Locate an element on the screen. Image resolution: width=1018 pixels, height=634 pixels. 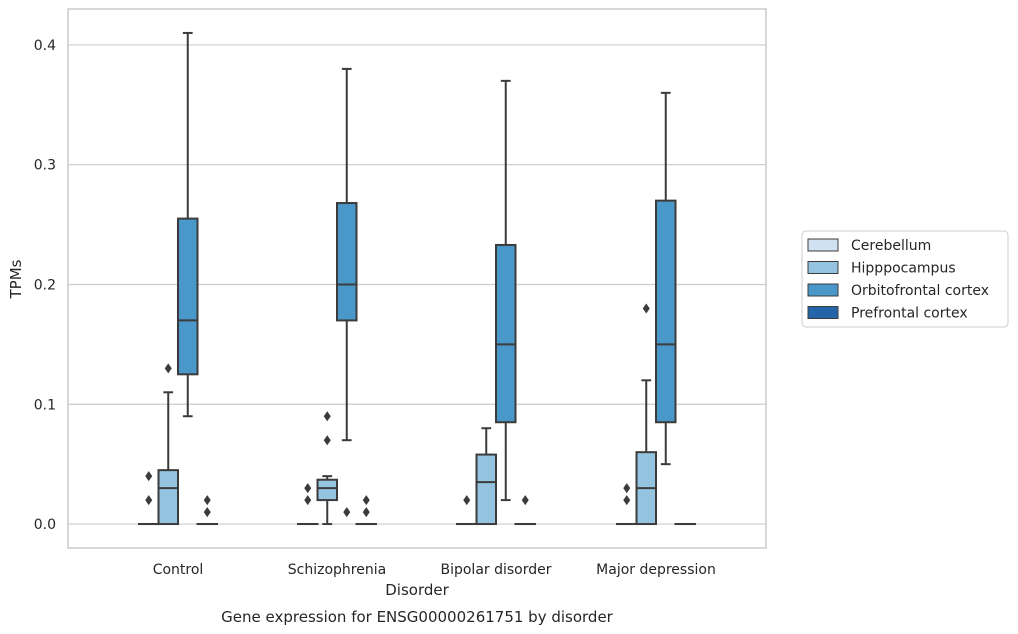
legend-label: Prefrontal cortex is located at coordinates (909, 314).